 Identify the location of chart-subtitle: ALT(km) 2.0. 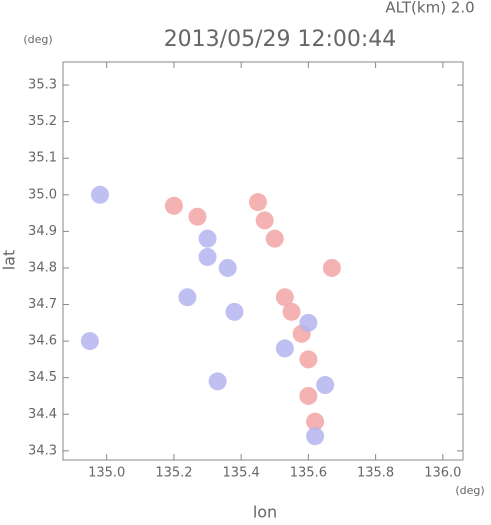
(429, 8).